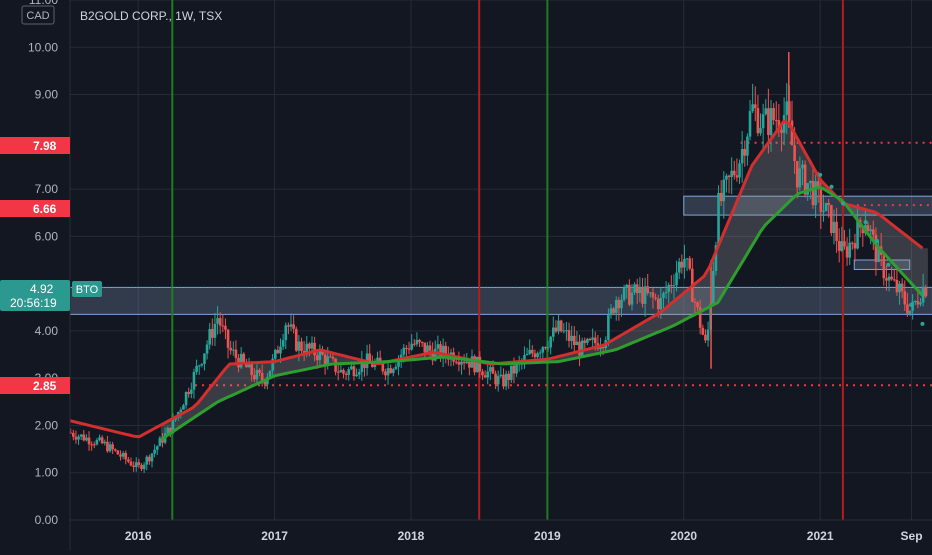 This screenshot has height=555, width=932. Describe the element at coordinates (151, 16) in the screenshot. I see `chart-title: B2GOLD CORP., 1W, TSX` at that location.